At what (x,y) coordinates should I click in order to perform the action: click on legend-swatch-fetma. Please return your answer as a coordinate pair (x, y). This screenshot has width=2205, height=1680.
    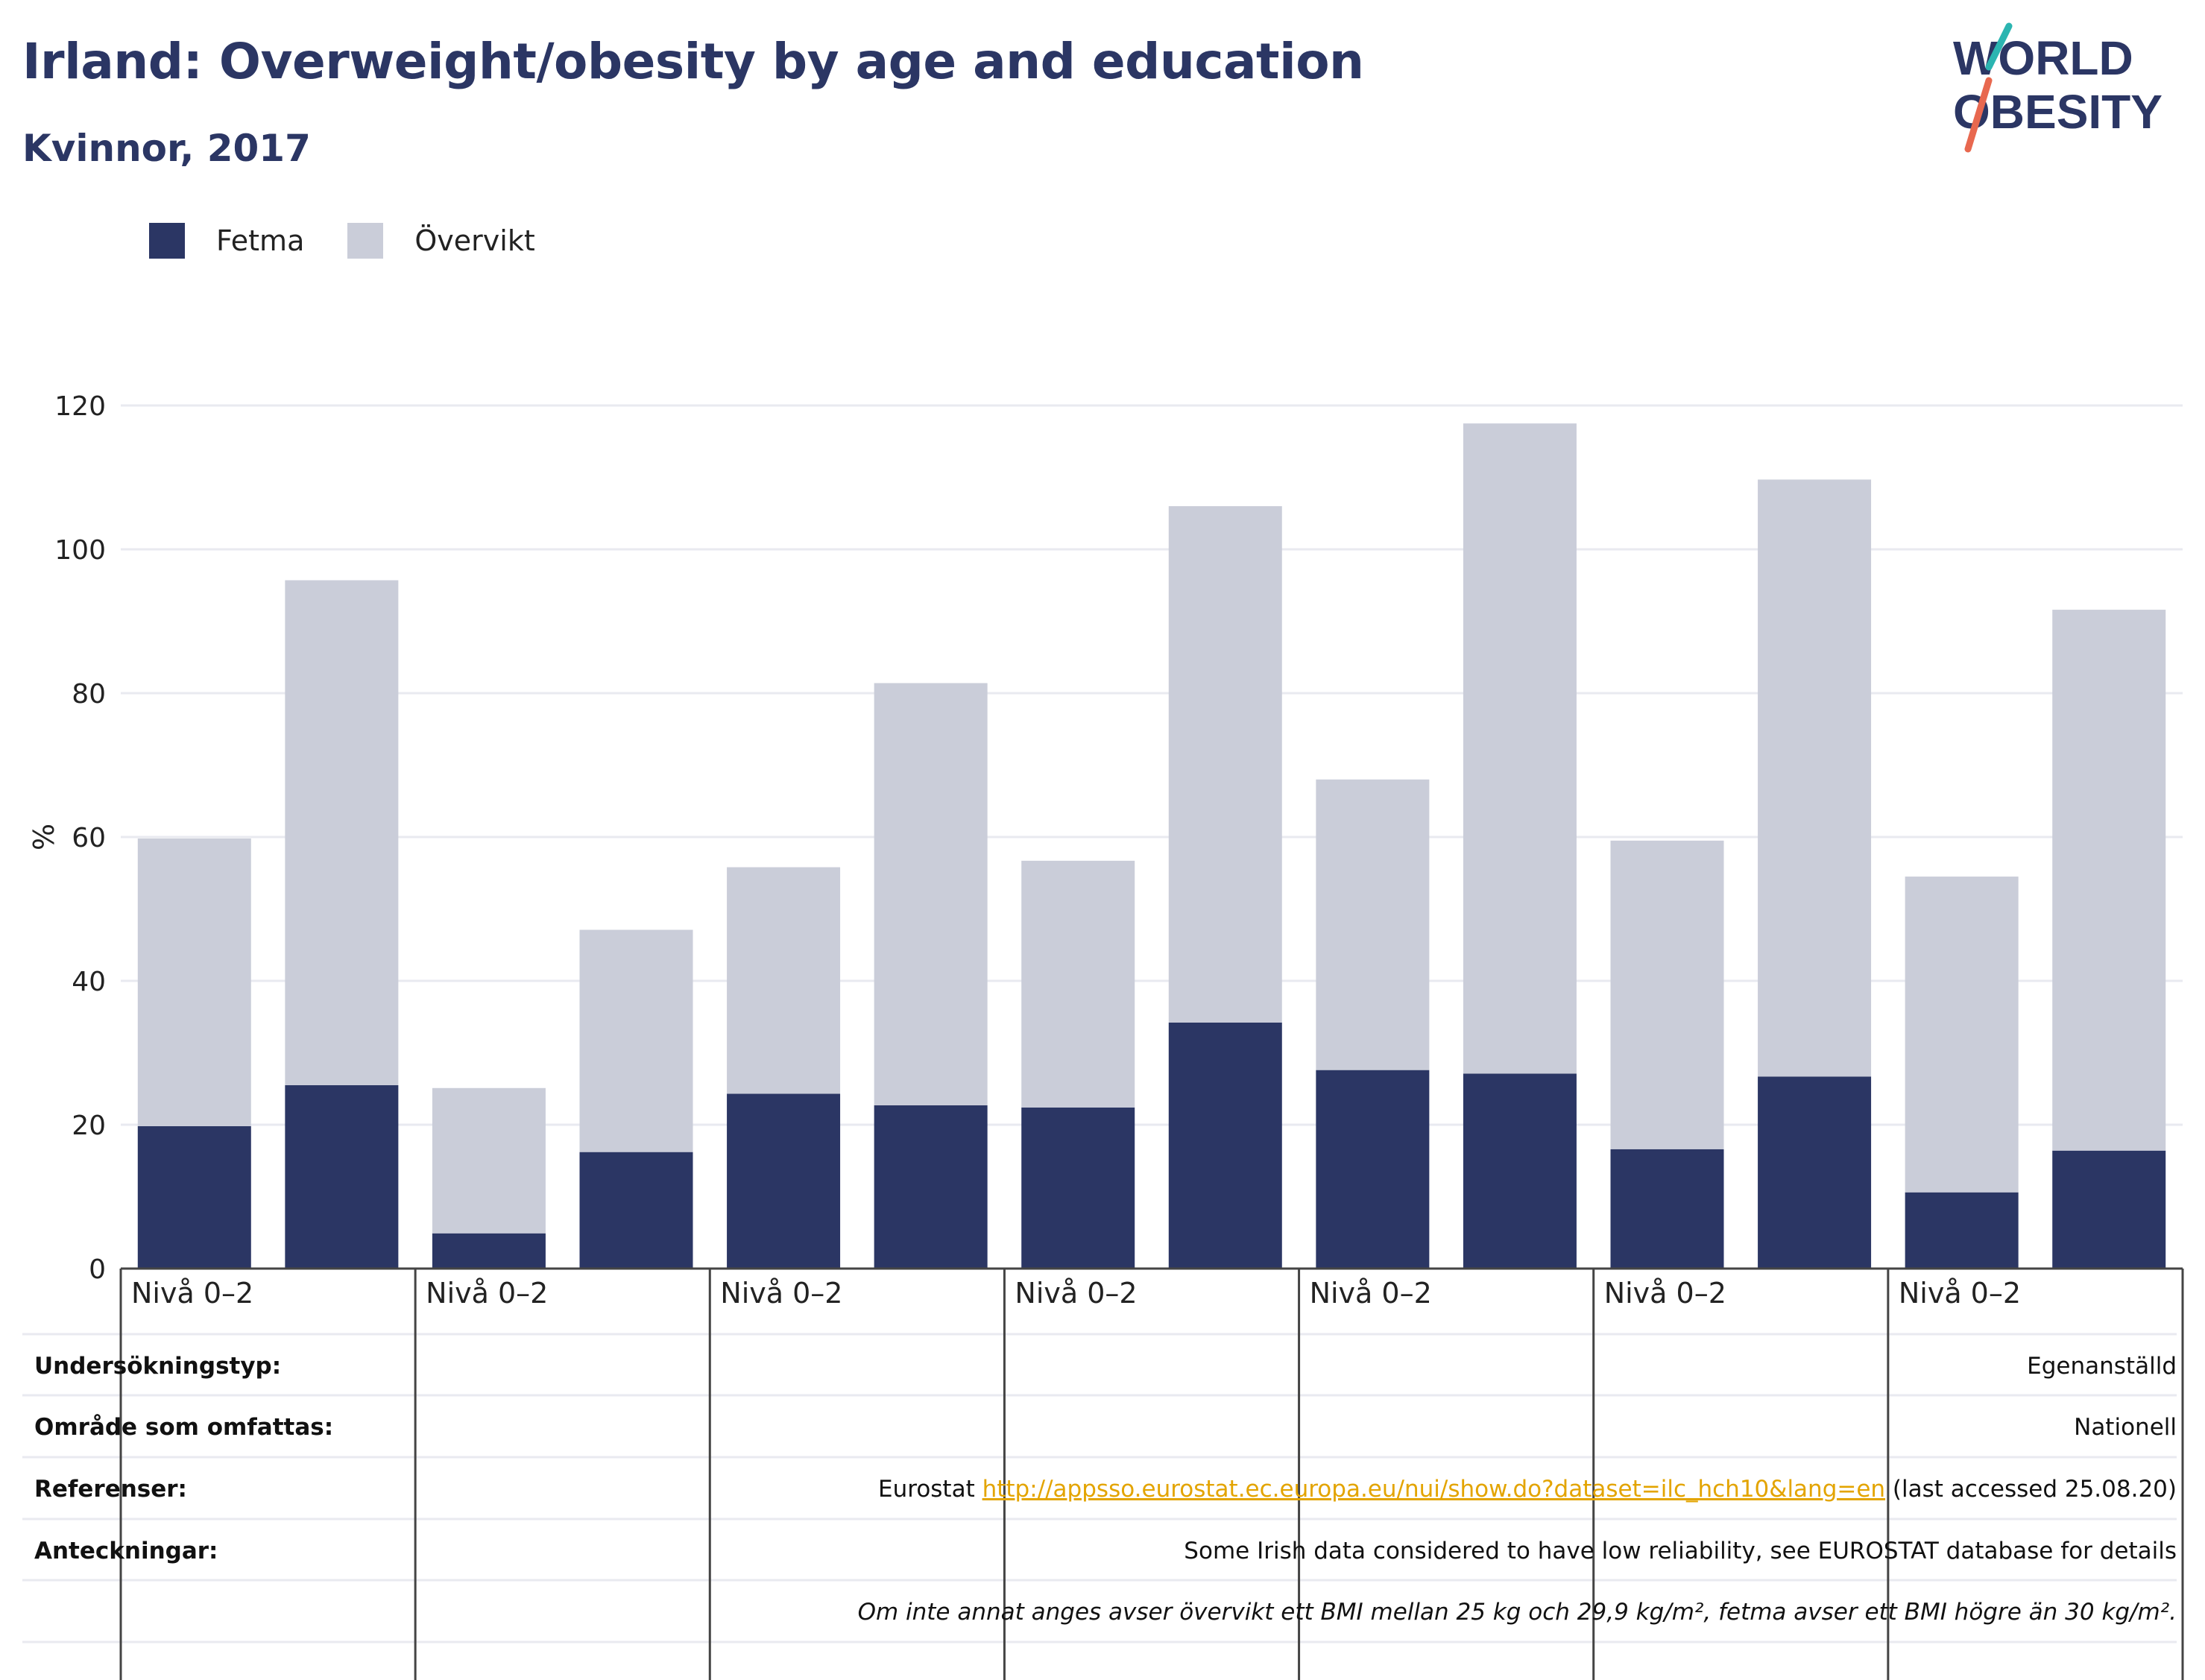
    Looking at the image, I should click on (167, 241).